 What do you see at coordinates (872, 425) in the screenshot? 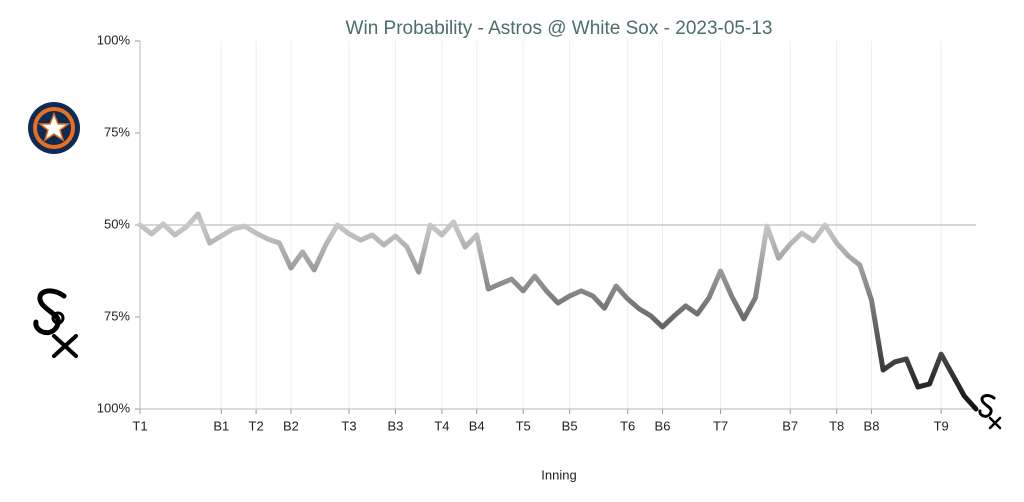
I see `x-tick-label: B8` at bounding box center [872, 425].